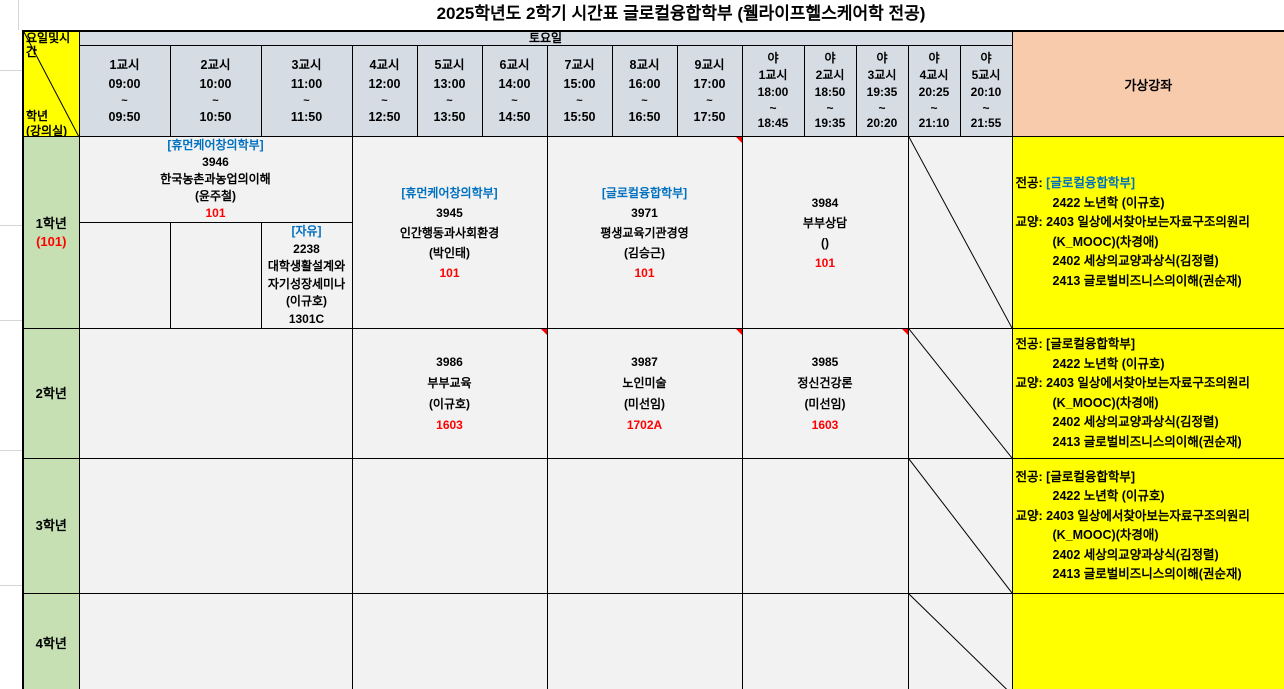 The height and width of the screenshot is (689, 1284). I want to click on period-end: 20:20, so click(882, 123).